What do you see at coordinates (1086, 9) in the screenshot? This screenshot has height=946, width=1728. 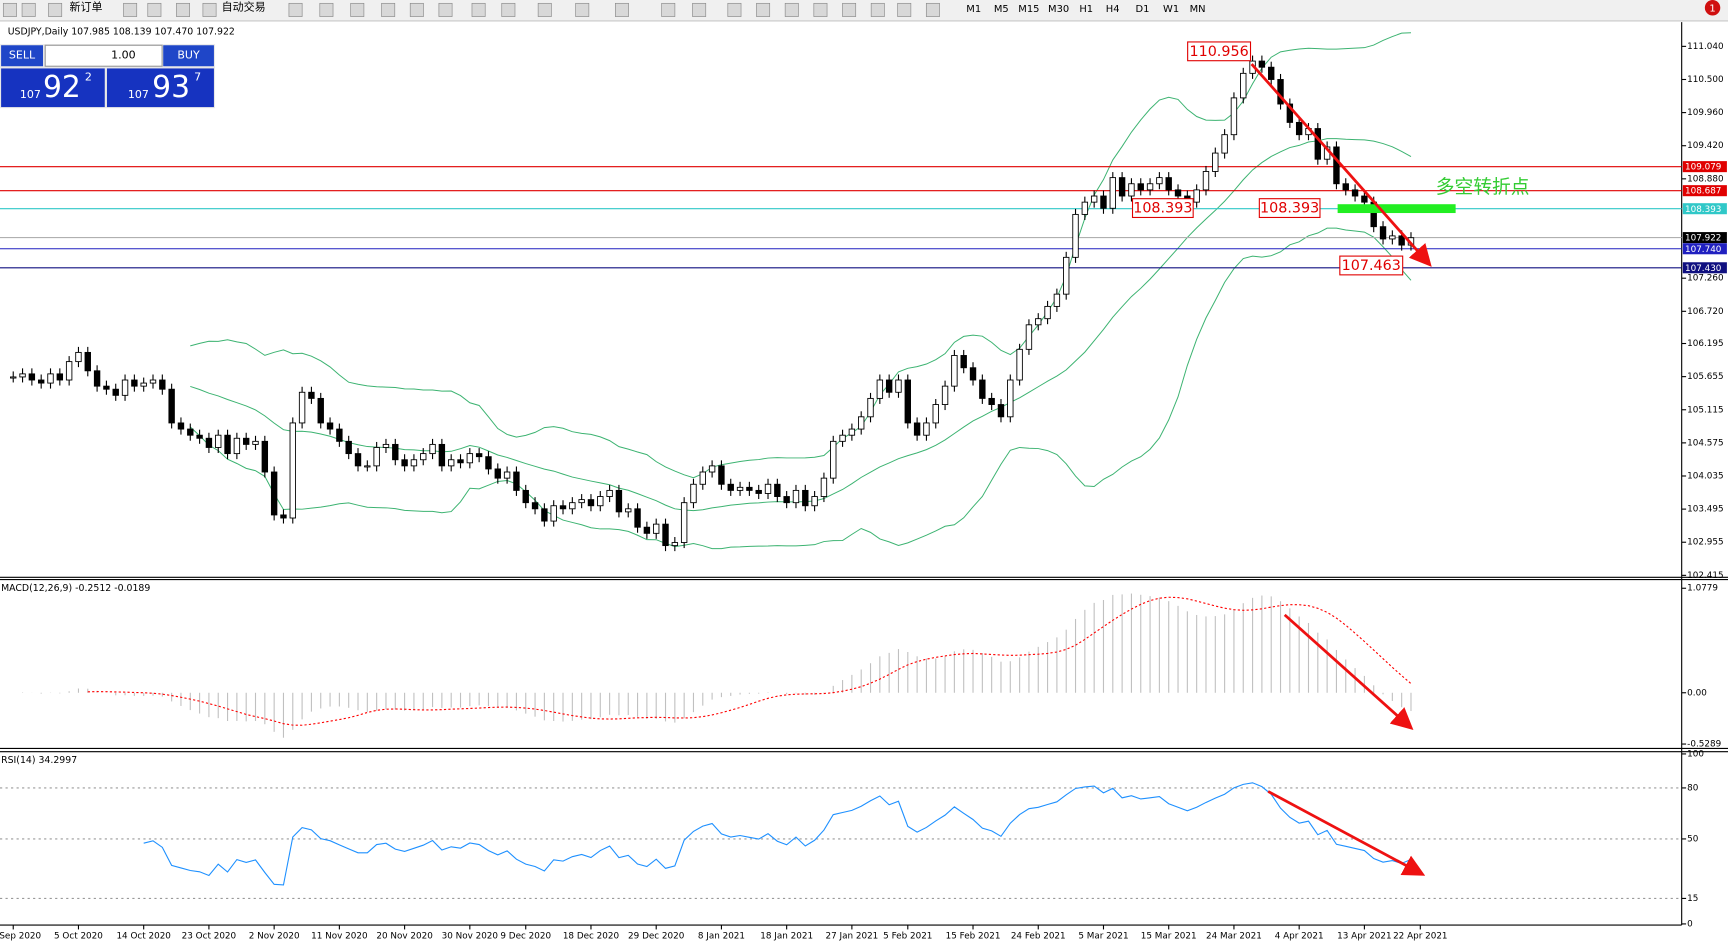 I see `timeframe-button: H1` at bounding box center [1086, 9].